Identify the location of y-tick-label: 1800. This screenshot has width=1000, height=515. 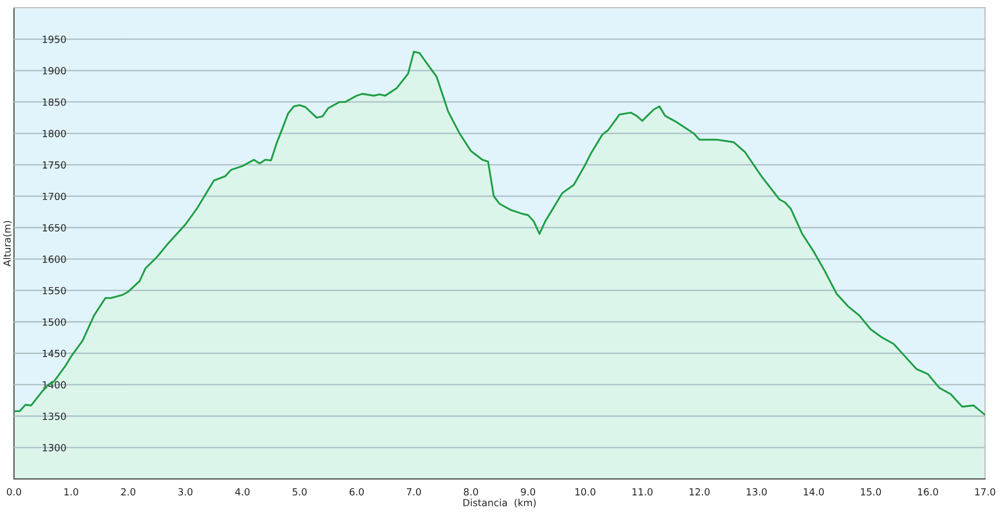
(54, 134).